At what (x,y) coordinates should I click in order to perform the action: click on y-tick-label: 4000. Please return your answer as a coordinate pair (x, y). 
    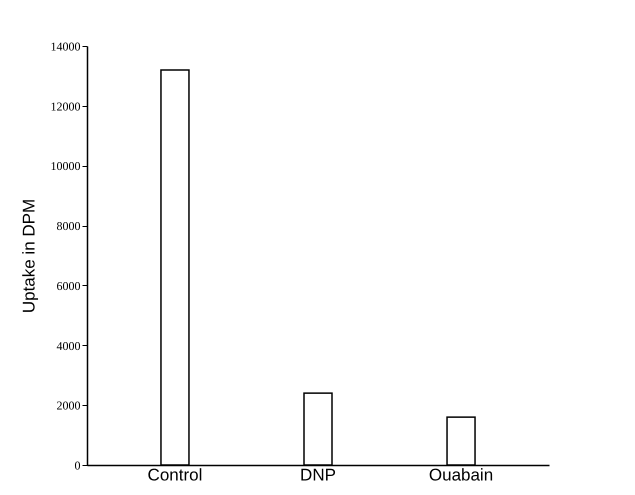
    Looking at the image, I should click on (68, 345).